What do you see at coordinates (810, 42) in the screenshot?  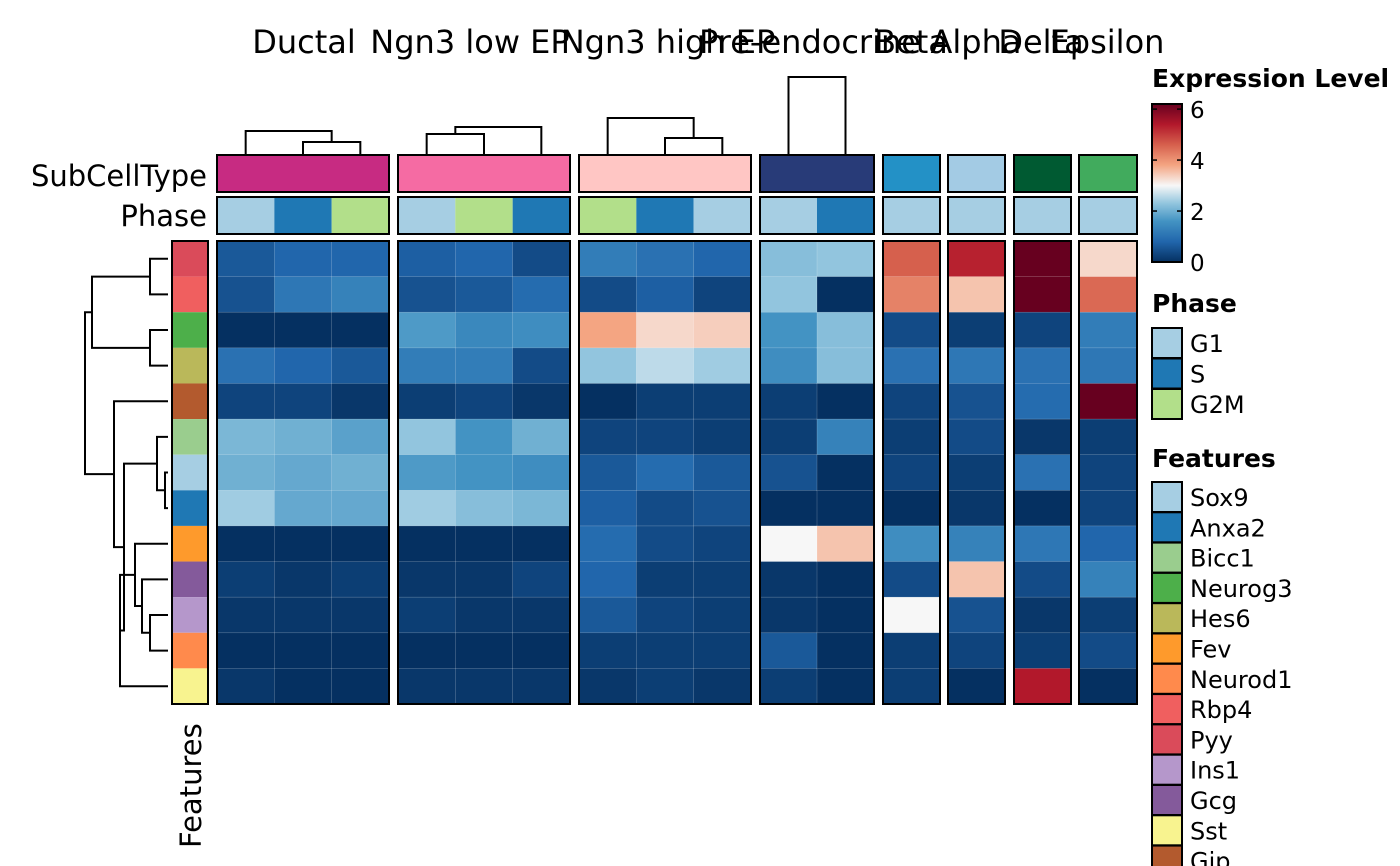 I see `column-group-title: Pre-endocrine` at bounding box center [810, 42].